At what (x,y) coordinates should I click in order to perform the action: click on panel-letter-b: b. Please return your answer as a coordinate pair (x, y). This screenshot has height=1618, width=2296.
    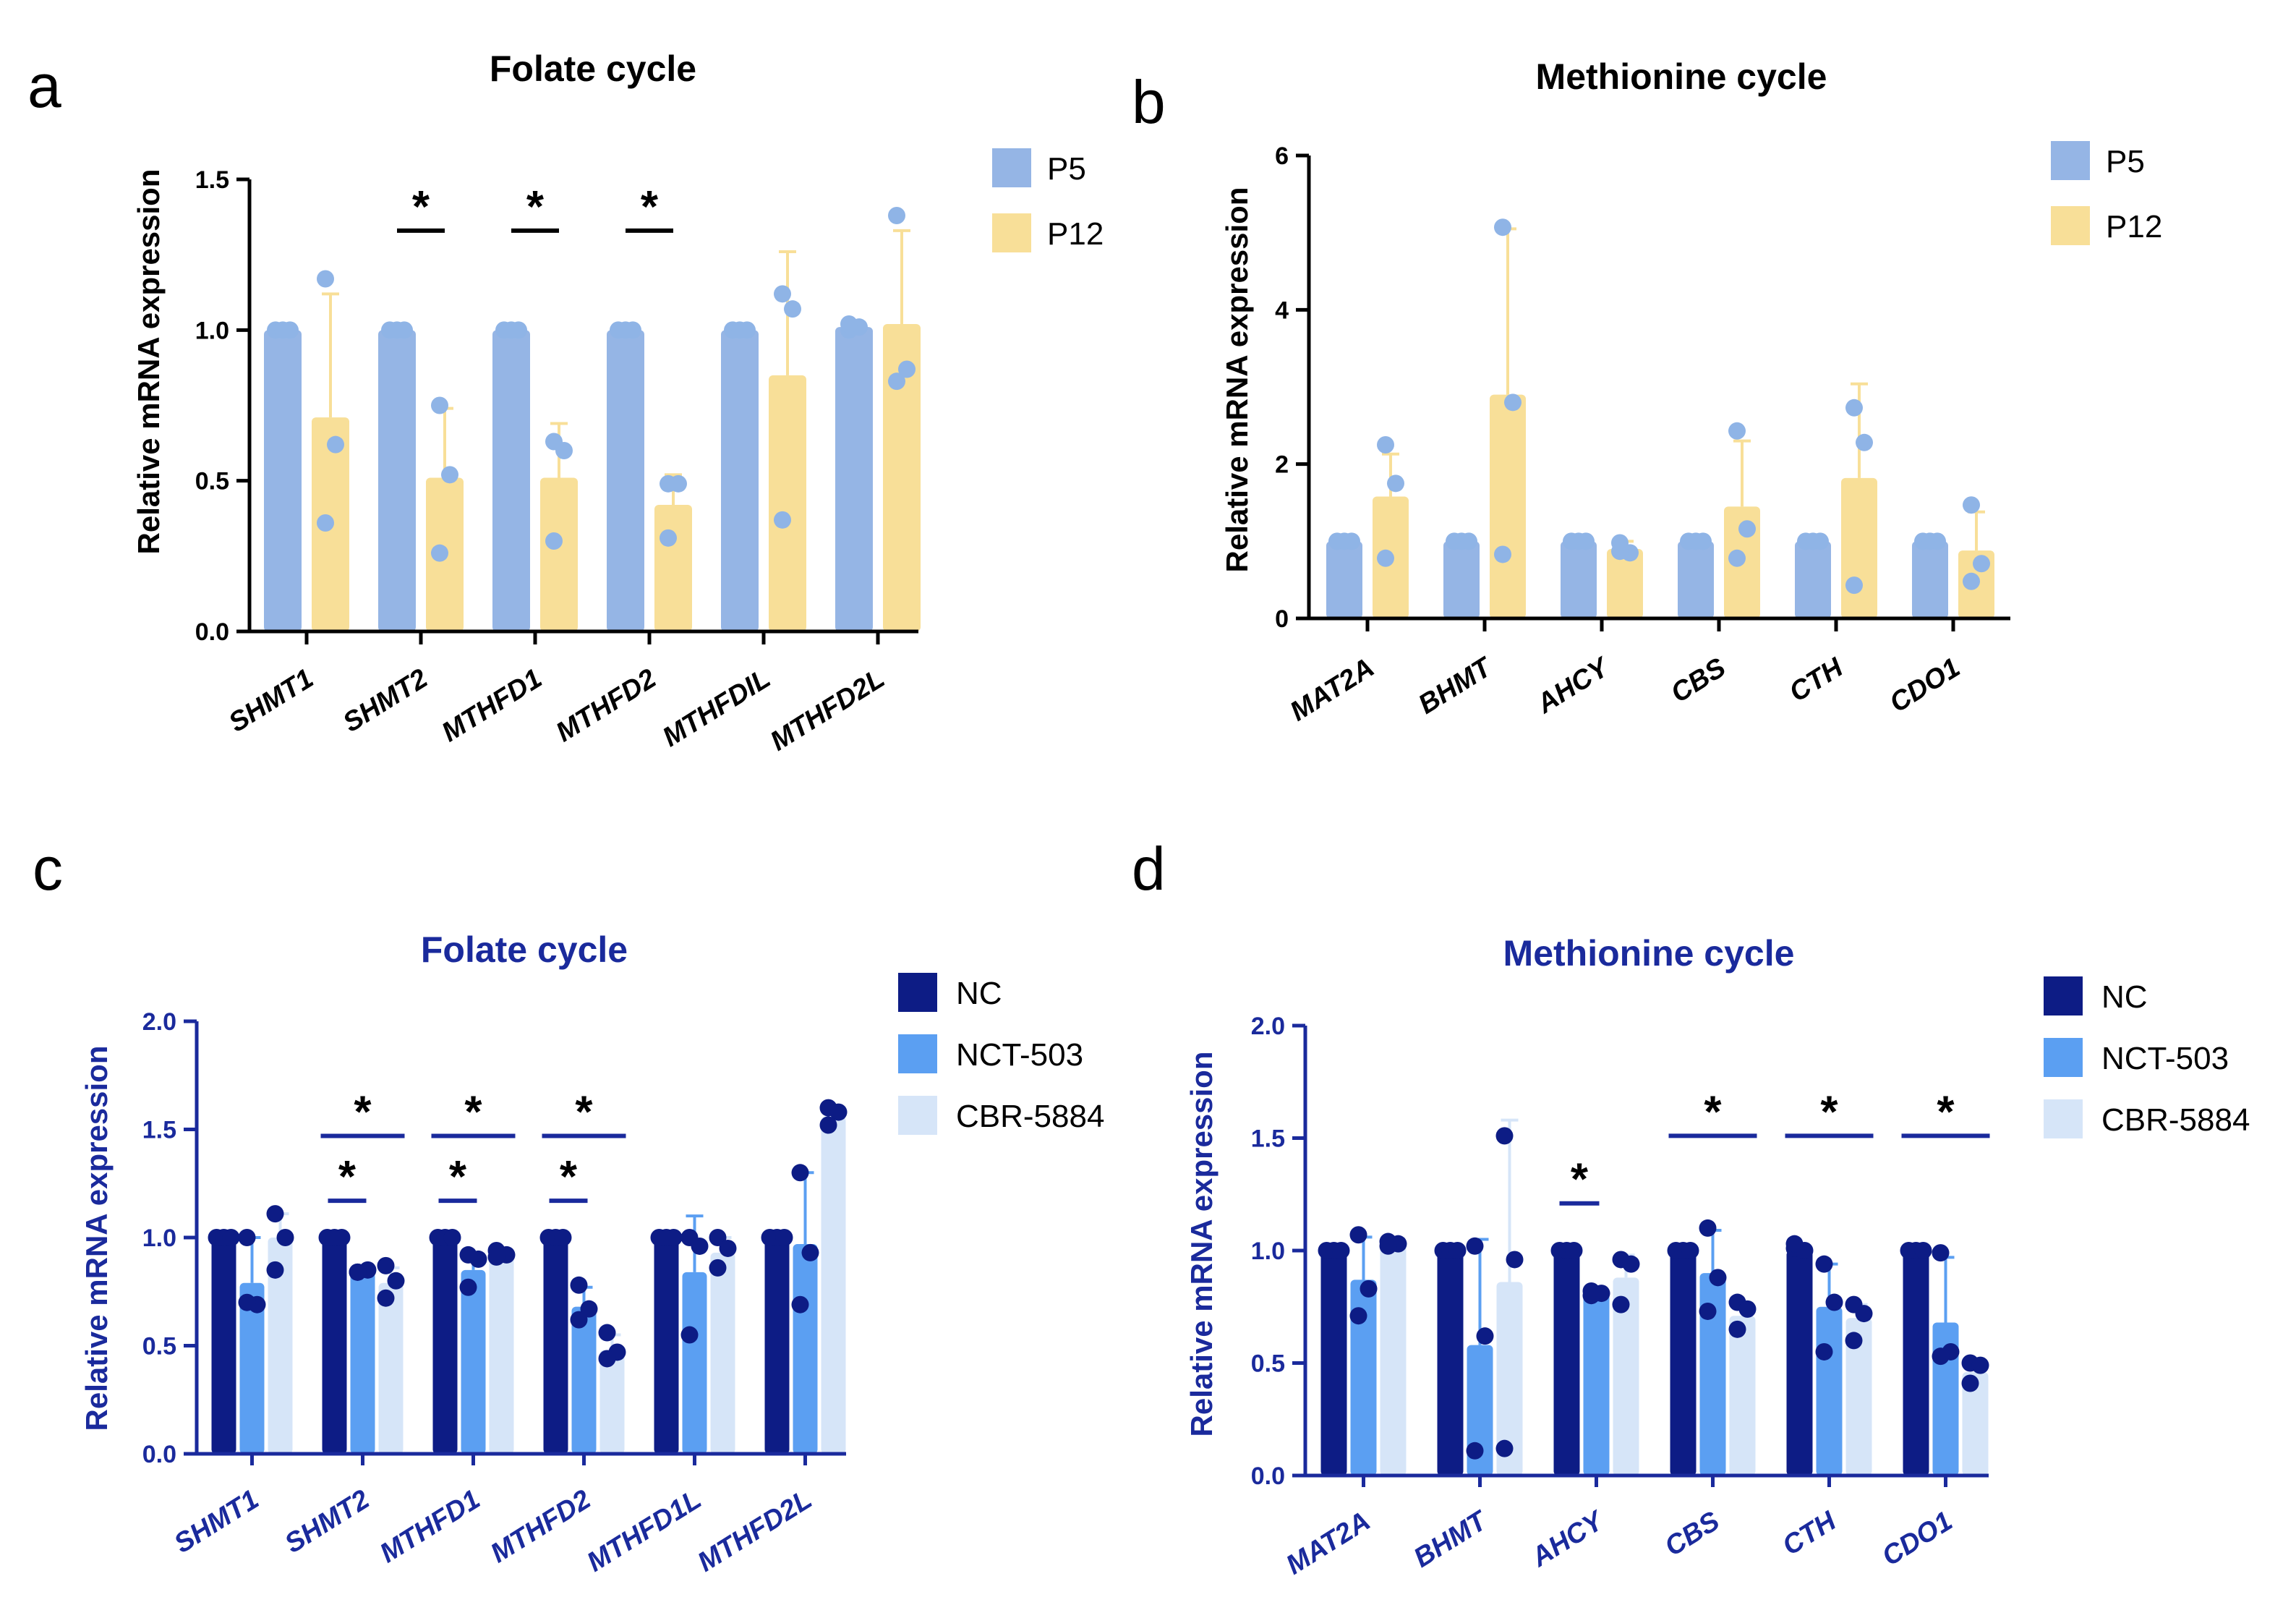
    Looking at the image, I should click on (1149, 102).